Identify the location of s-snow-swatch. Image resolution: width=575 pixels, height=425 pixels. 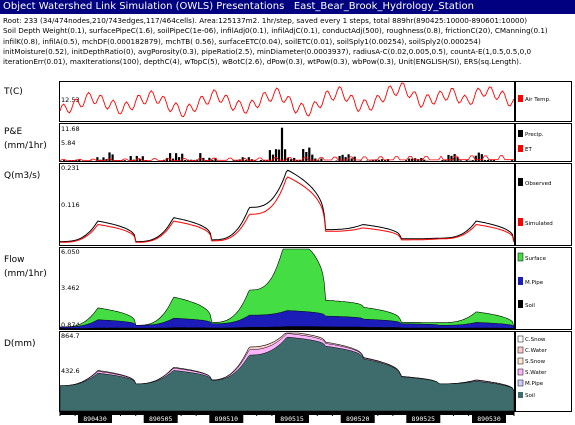
(520, 361).